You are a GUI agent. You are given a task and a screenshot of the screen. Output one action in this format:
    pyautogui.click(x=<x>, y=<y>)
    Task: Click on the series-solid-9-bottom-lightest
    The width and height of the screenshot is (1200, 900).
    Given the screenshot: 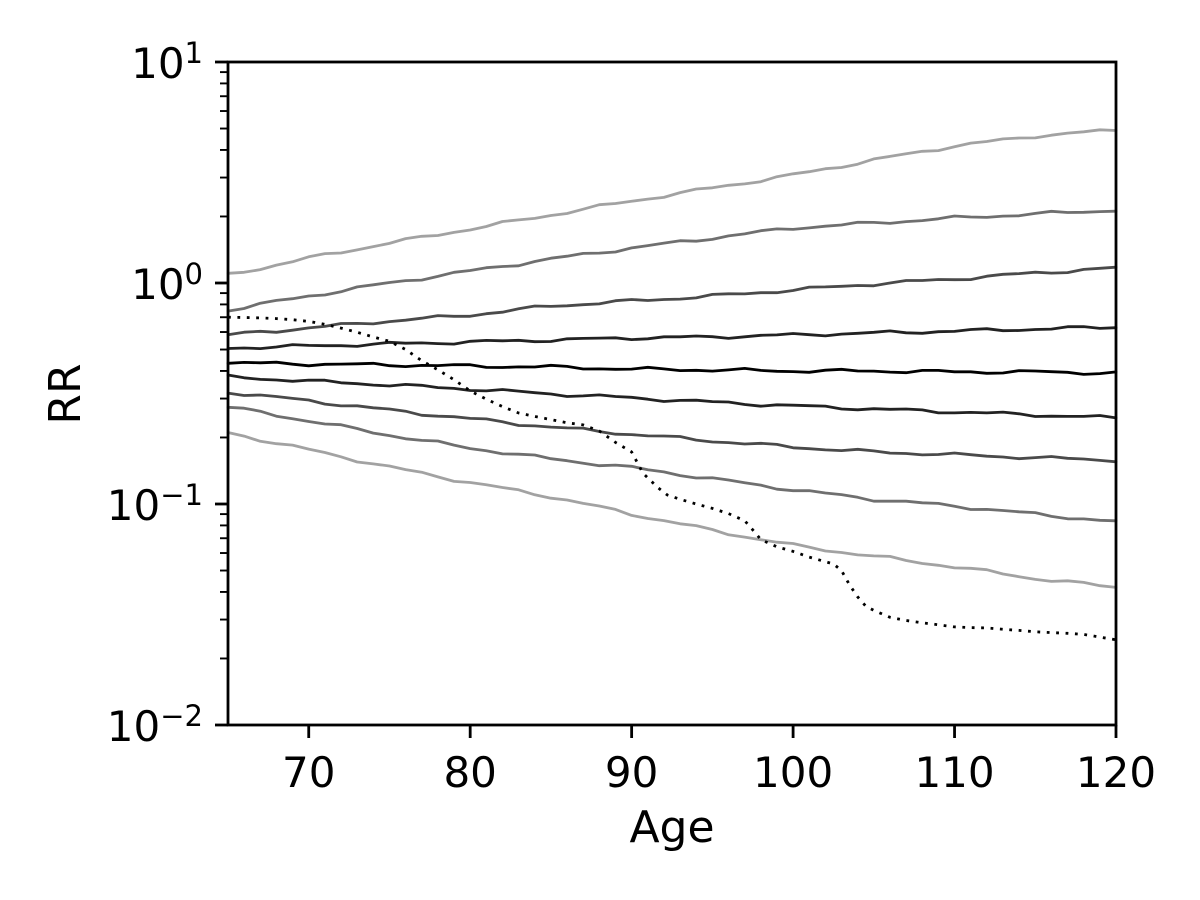 What is the action you would take?
    pyautogui.click(x=672, y=510)
    